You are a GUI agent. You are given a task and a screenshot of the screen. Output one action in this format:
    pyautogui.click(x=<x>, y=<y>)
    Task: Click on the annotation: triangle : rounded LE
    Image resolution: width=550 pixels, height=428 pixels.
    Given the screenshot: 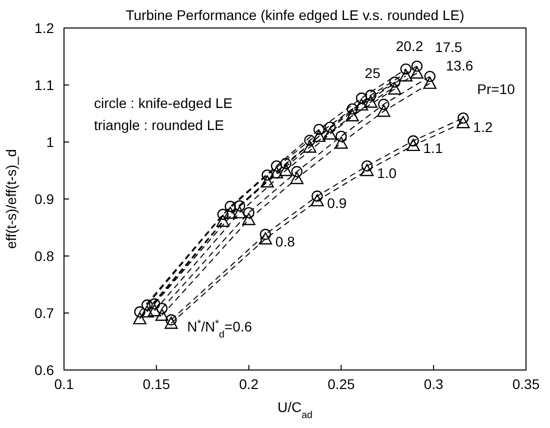 What is the action you would take?
    pyautogui.click(x=159, y=125)
    